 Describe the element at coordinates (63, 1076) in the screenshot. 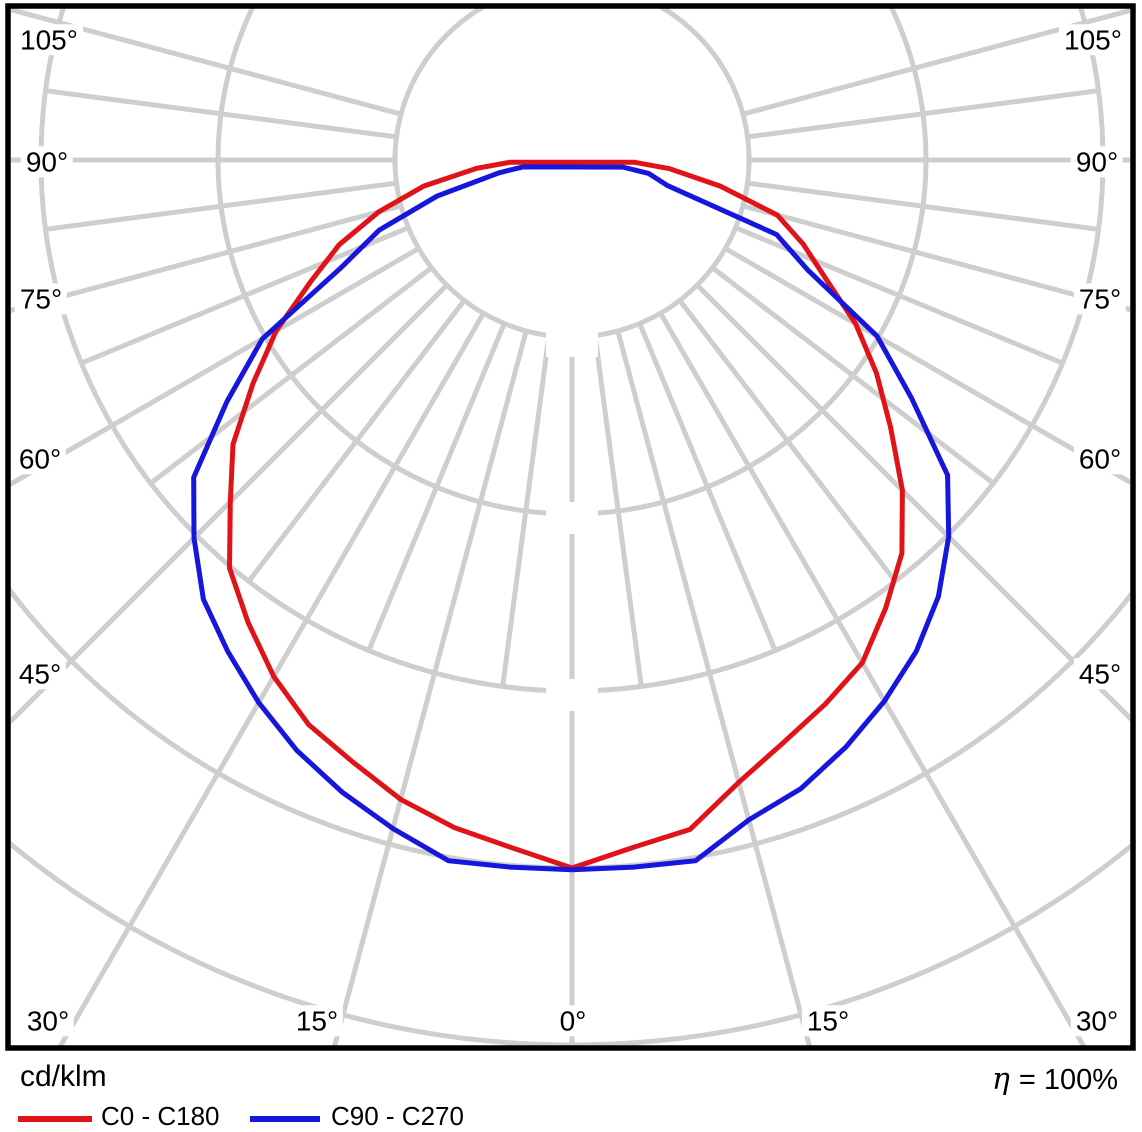

I see `unit-label: cd/klm` at that location.